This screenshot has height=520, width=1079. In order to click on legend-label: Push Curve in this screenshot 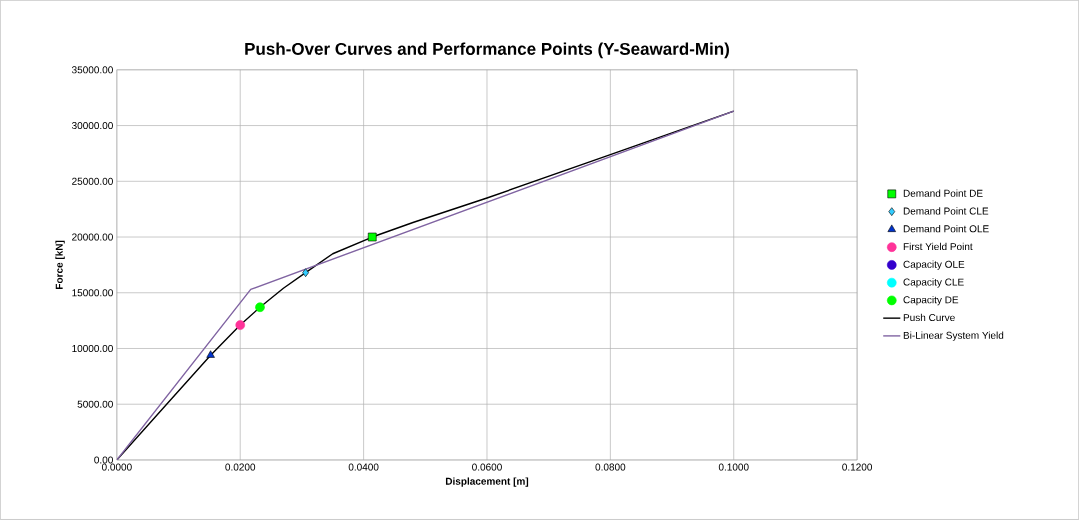, I will do `click(929, 317)`.